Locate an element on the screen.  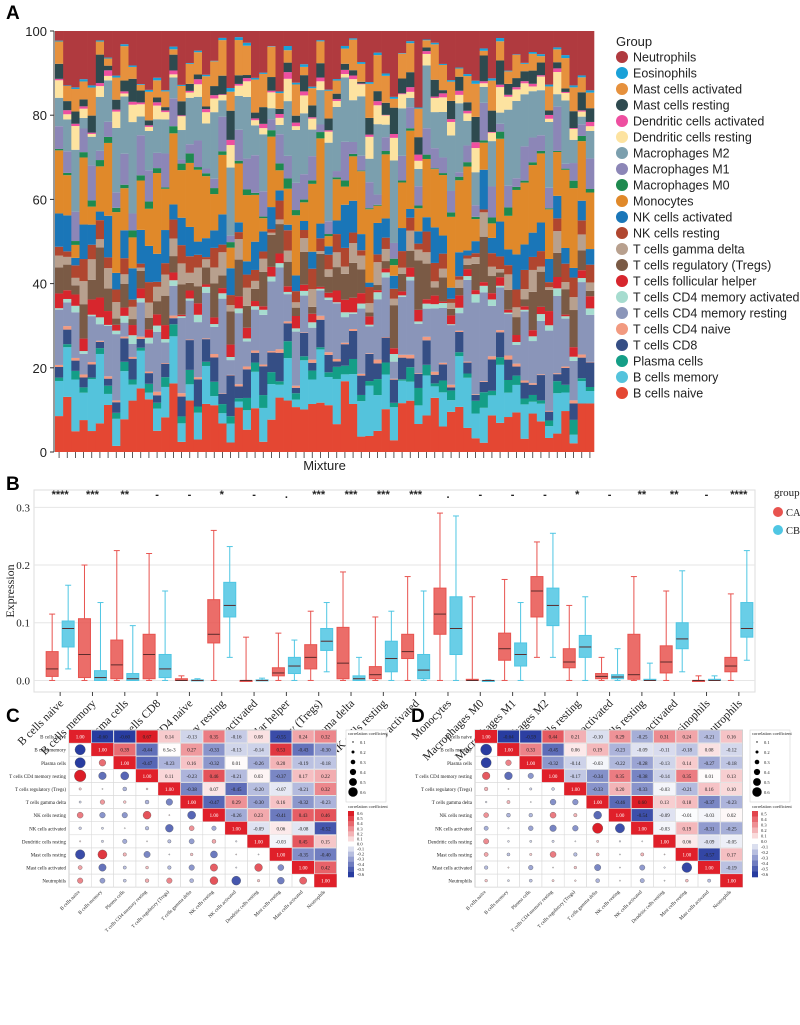
significance-label: - is located at coordinates (254, 495).